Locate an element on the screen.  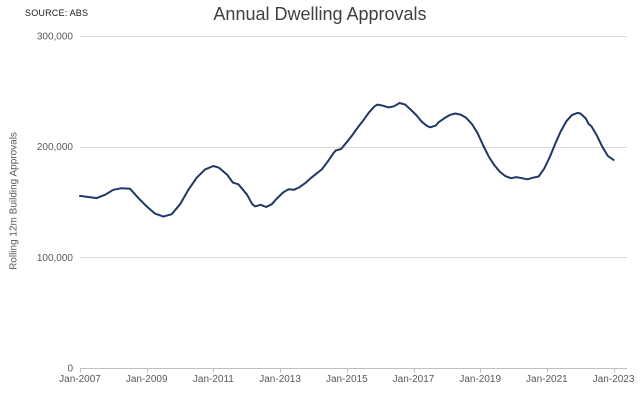
y-tick-label: 0 is located at coordinates (70, 369).